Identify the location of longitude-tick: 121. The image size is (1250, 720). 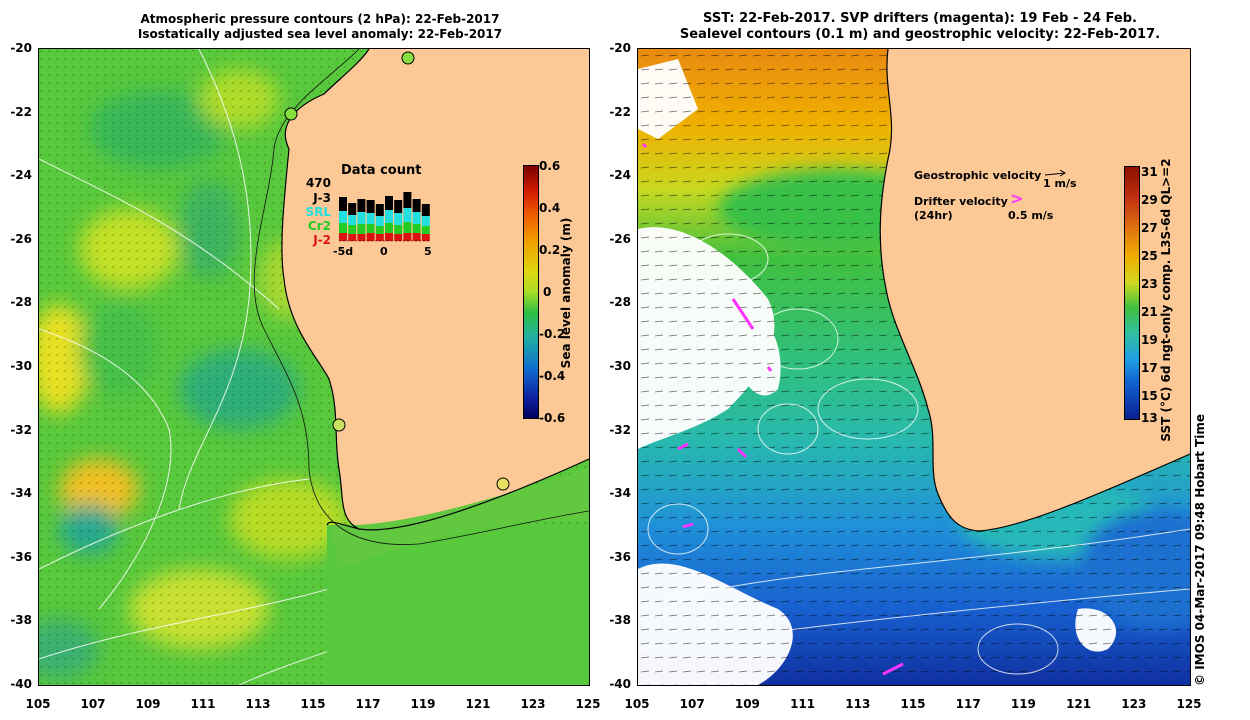
(478, 704).